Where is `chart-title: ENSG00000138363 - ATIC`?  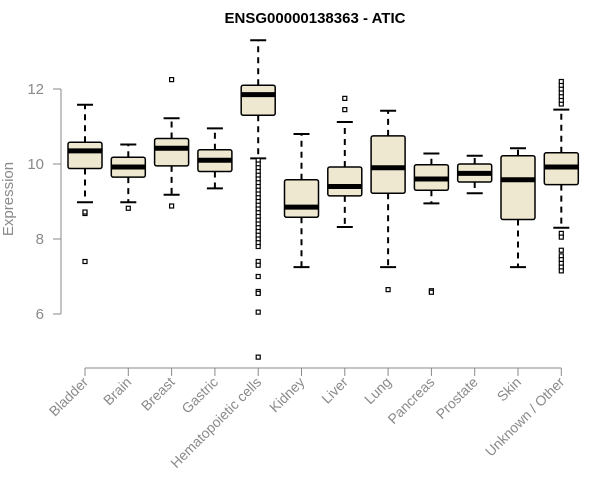
chart-title: ENSG00000138363 - ATIC is located at coordinates (315, 18).